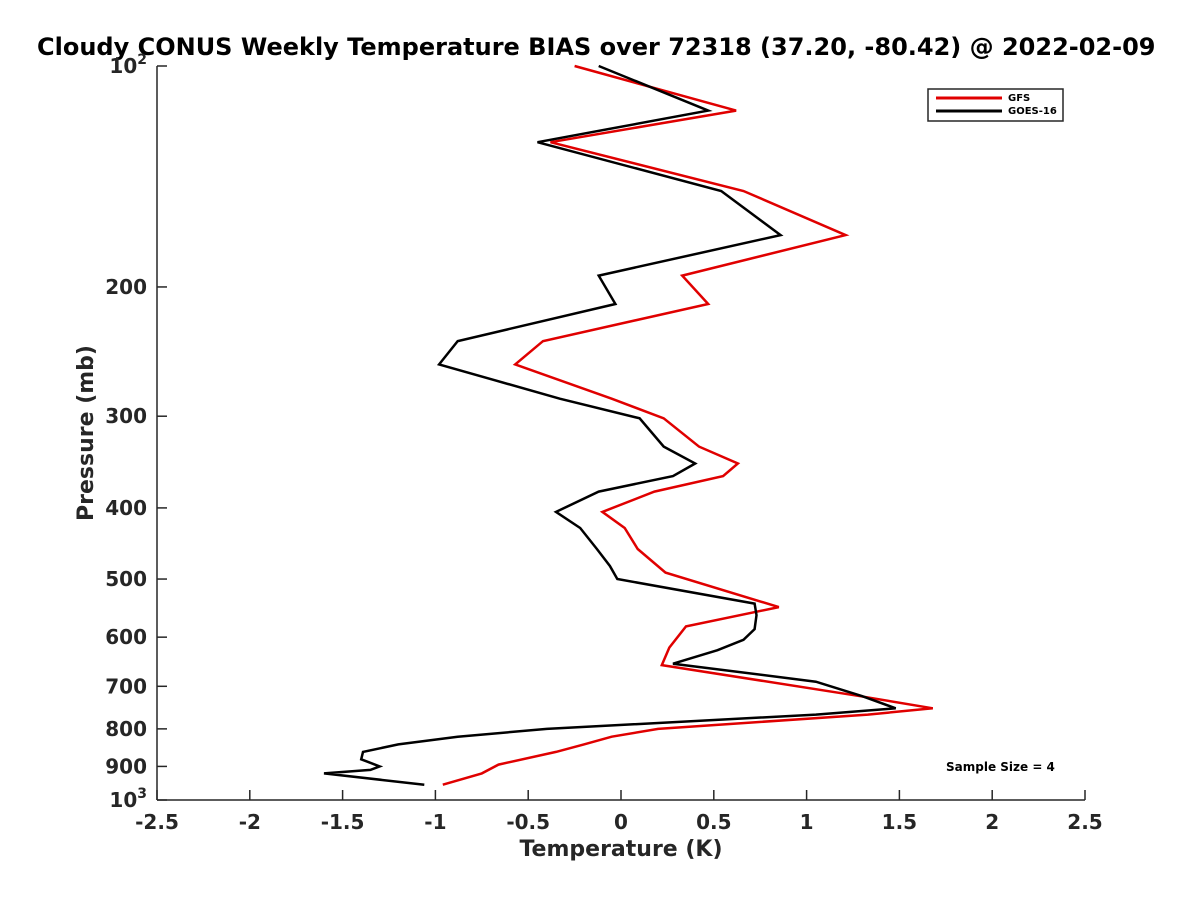 This screenshot has width=1200, height=900. Describe the element at coordinates (435, 822) in the screenshot. I see `x-tick-label: -1` at that location.